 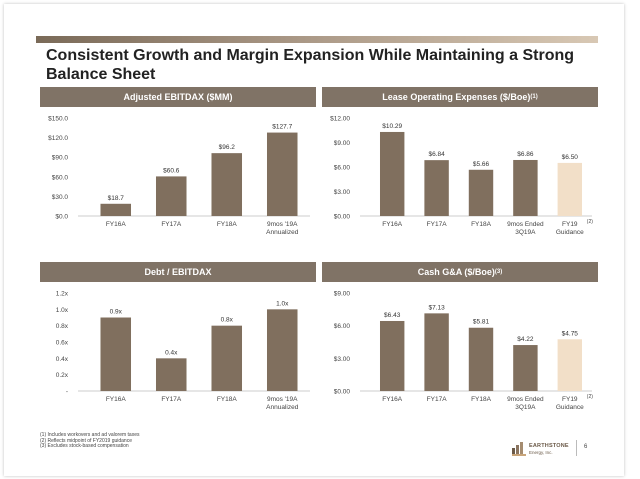 What do you see at coordinates (392, 315) in the screenshot?
I see `data-label: $6.43` at bounding box center [392, 315].